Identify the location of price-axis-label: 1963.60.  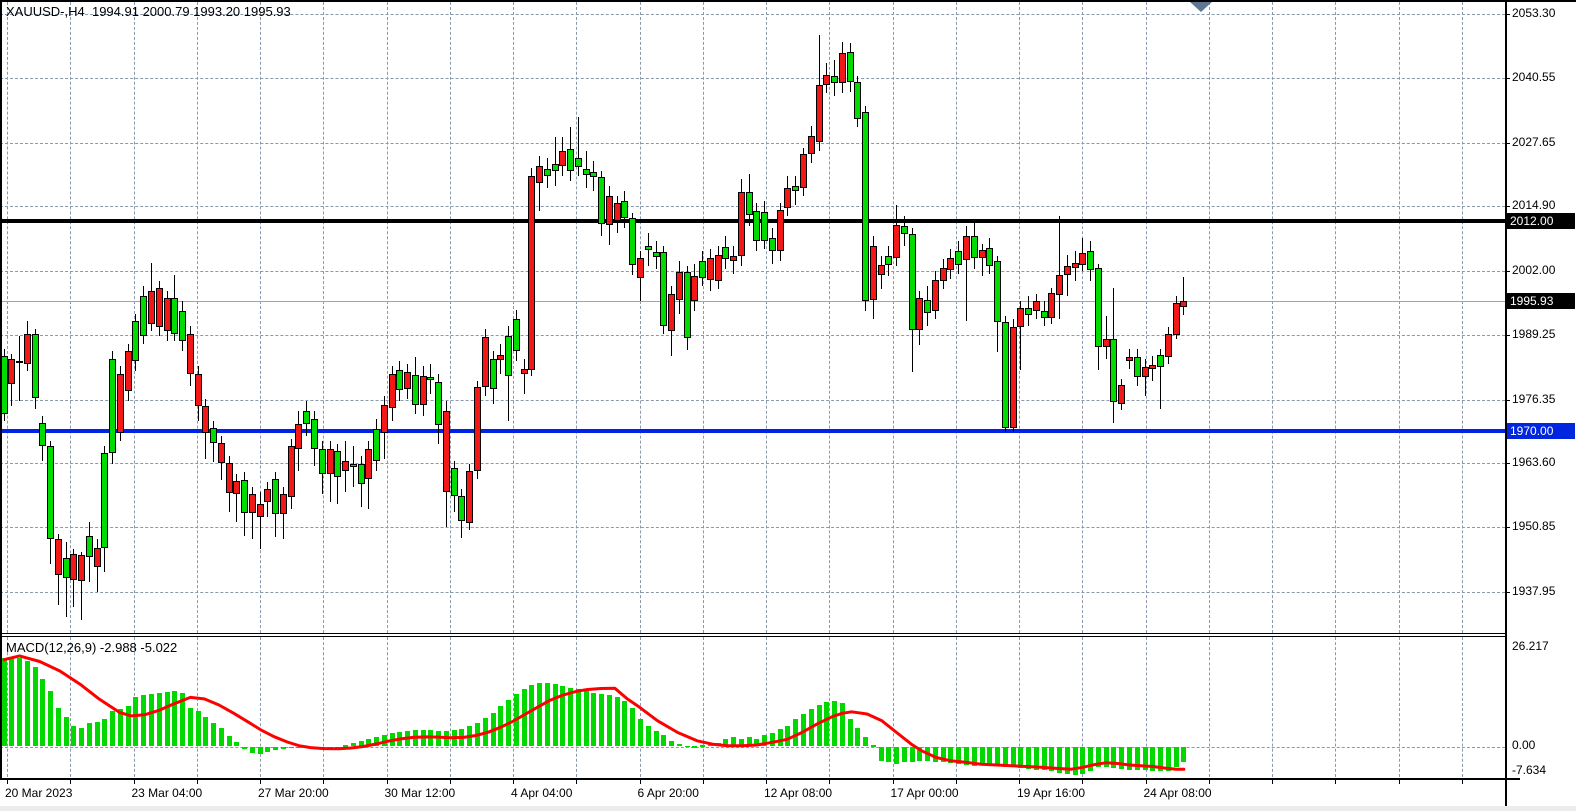
(1534, 462).